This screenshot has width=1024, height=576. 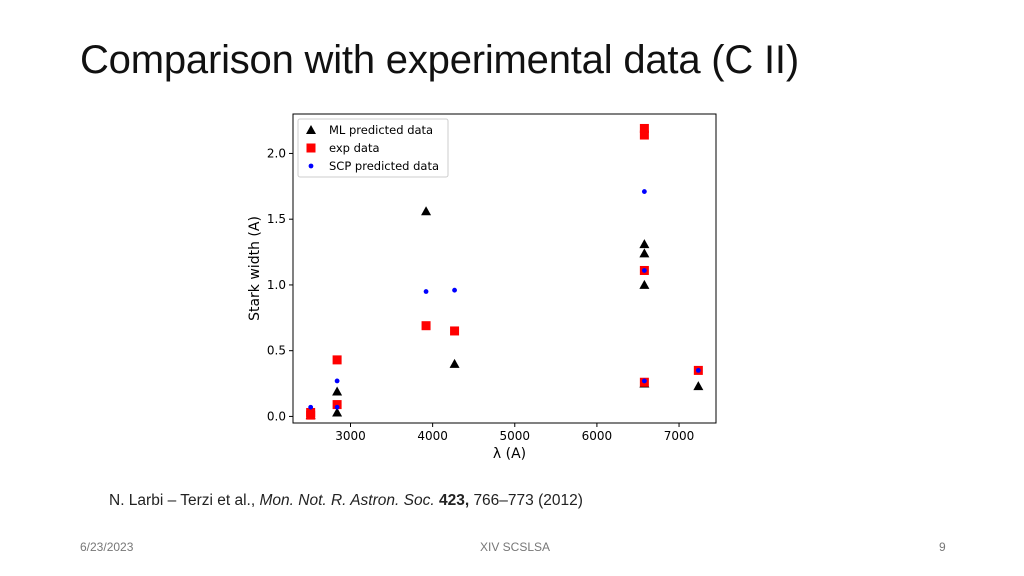 I want to click on citation-journal: Mon. Not. R. Astron. Soc., so click(x=347, y=500).